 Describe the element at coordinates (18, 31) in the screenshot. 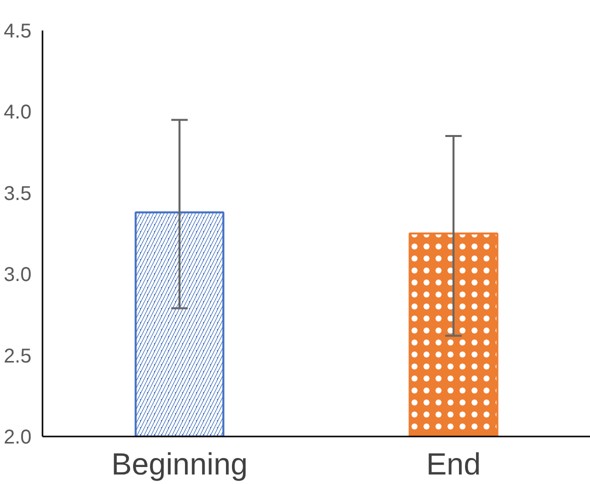

I see `y-tick-label: 4.5` at that location.